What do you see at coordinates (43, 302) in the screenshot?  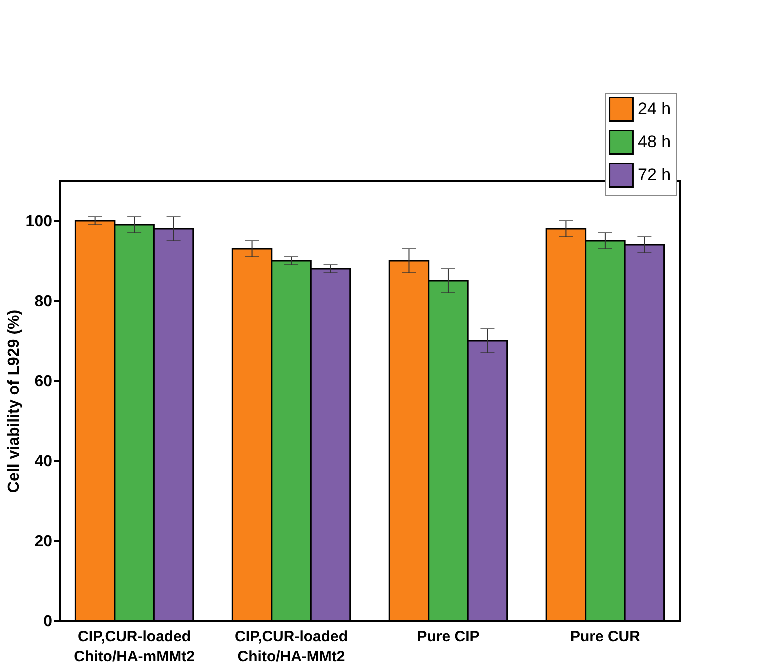 I see `y-tick-label: 80` at bounding box center [43, 302].